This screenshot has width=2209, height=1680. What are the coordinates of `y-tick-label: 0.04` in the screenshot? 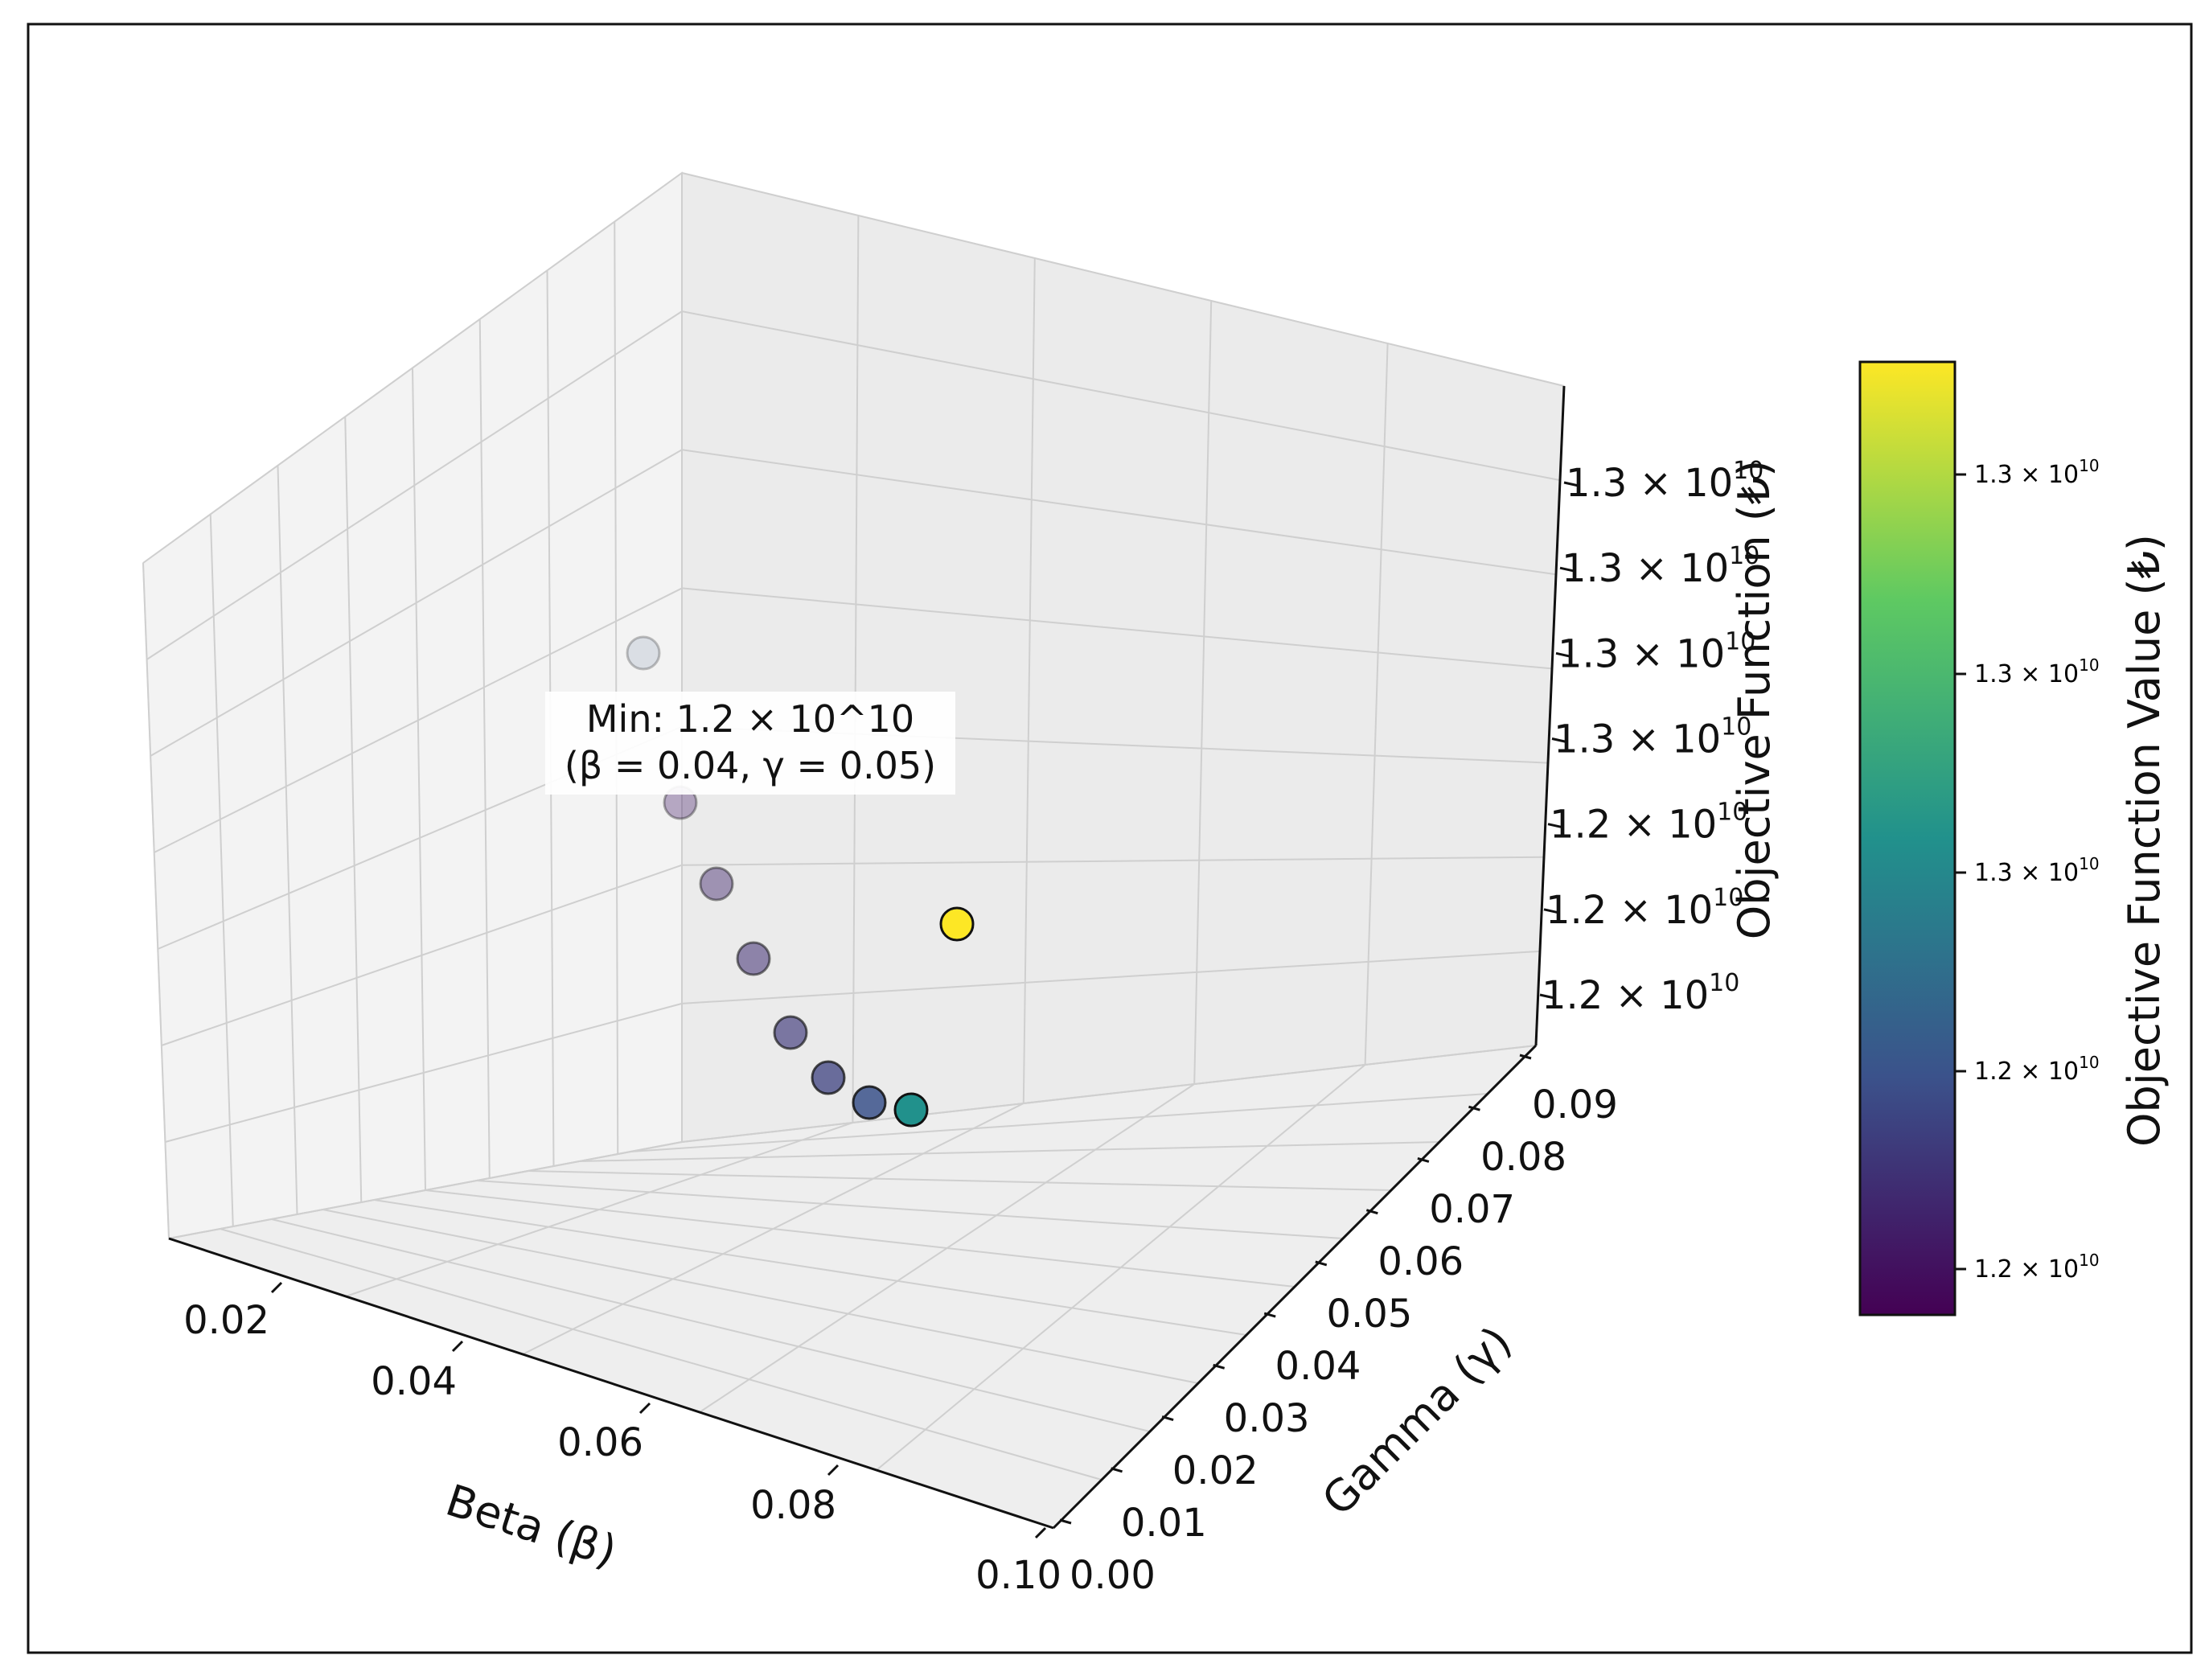 It's located at (1318, 1367).